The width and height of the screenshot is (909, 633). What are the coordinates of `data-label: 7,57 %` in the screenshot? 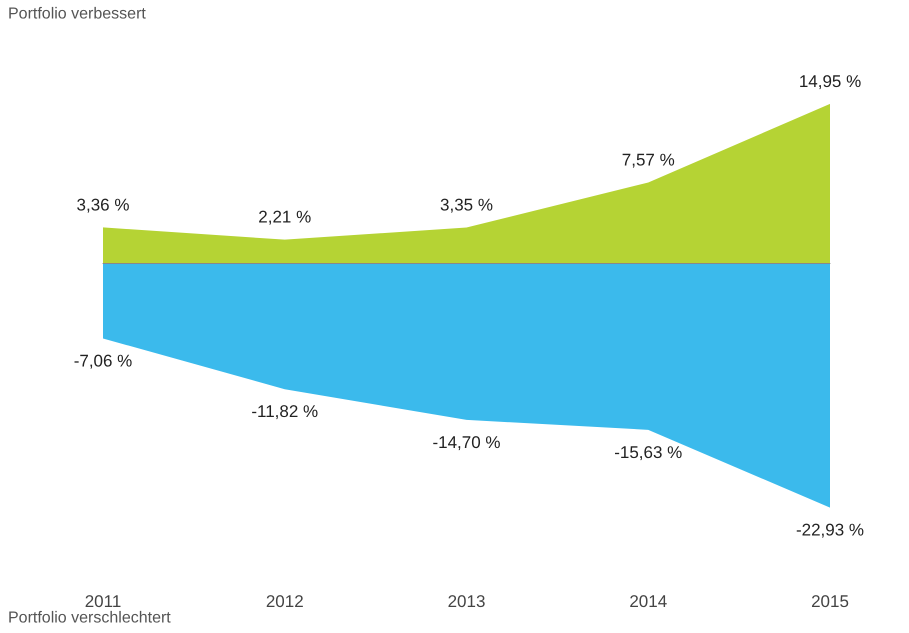 It's located at (648, 160).